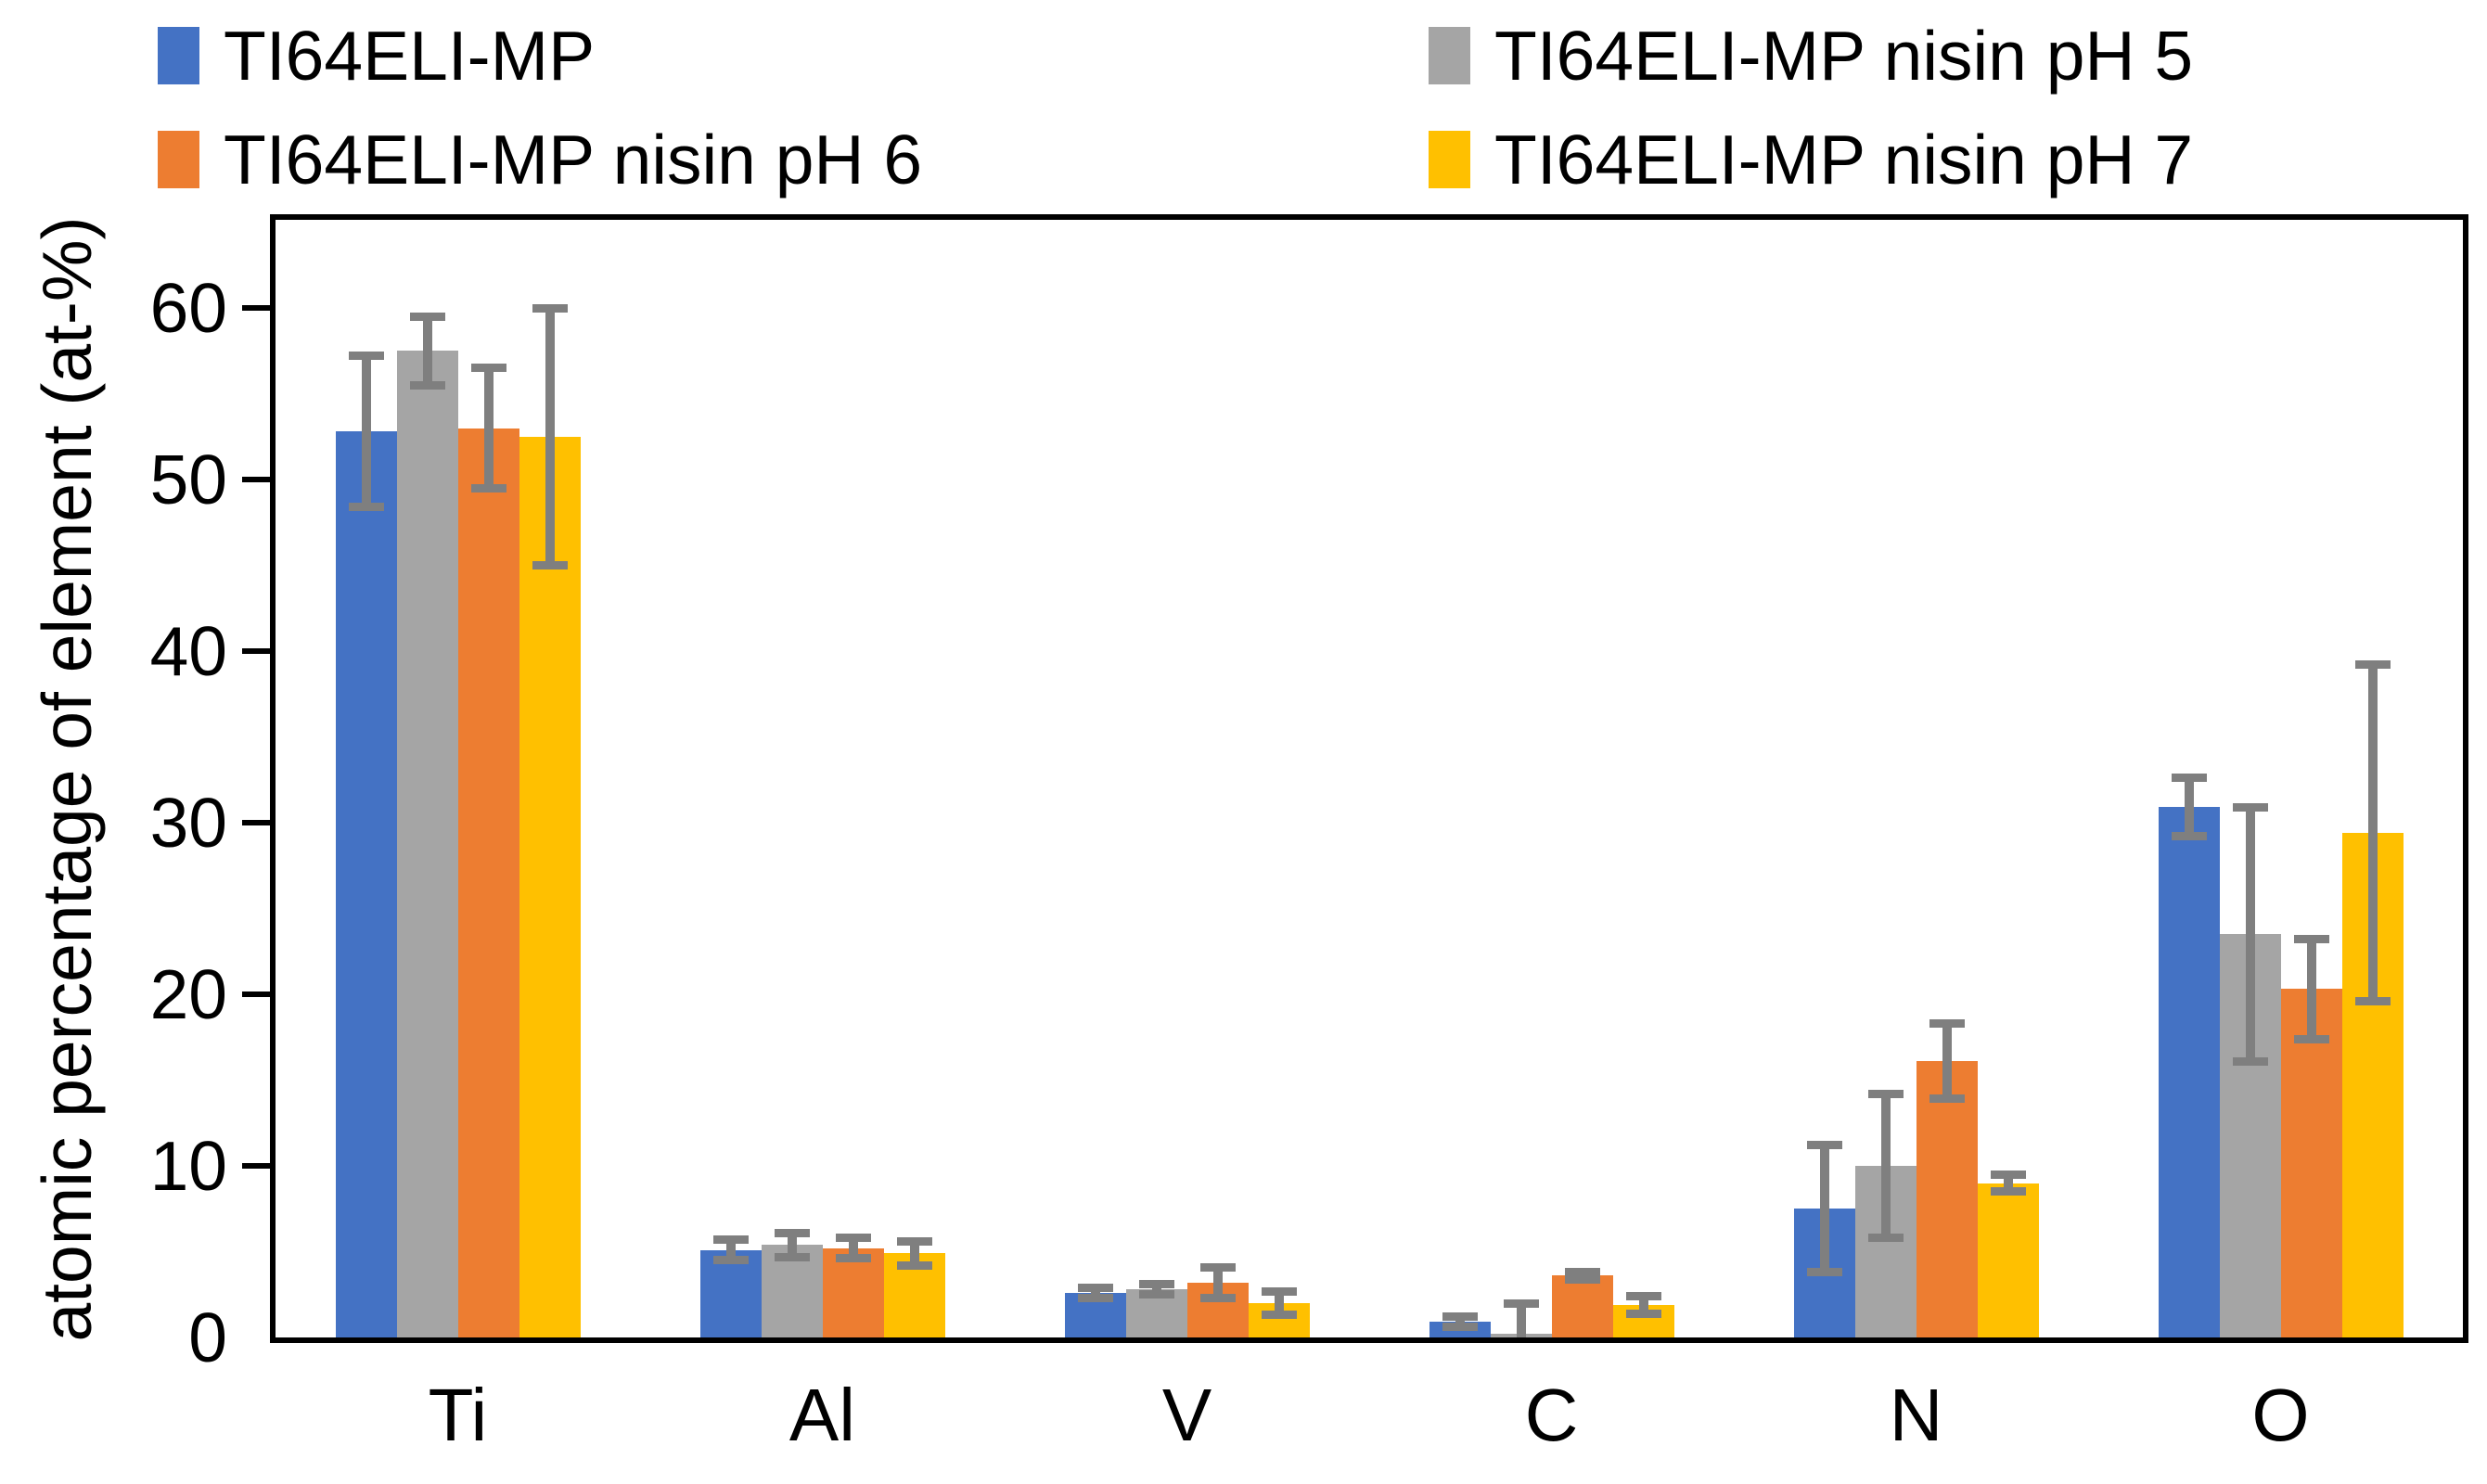 The height and width of the screenshot is (1484, 2487). What do you see at coordinates (410, 56) in the screenshot?
I see `legend-label-ti64eli-mp: TI64ELI-MP` at bounding box center [410, 56].